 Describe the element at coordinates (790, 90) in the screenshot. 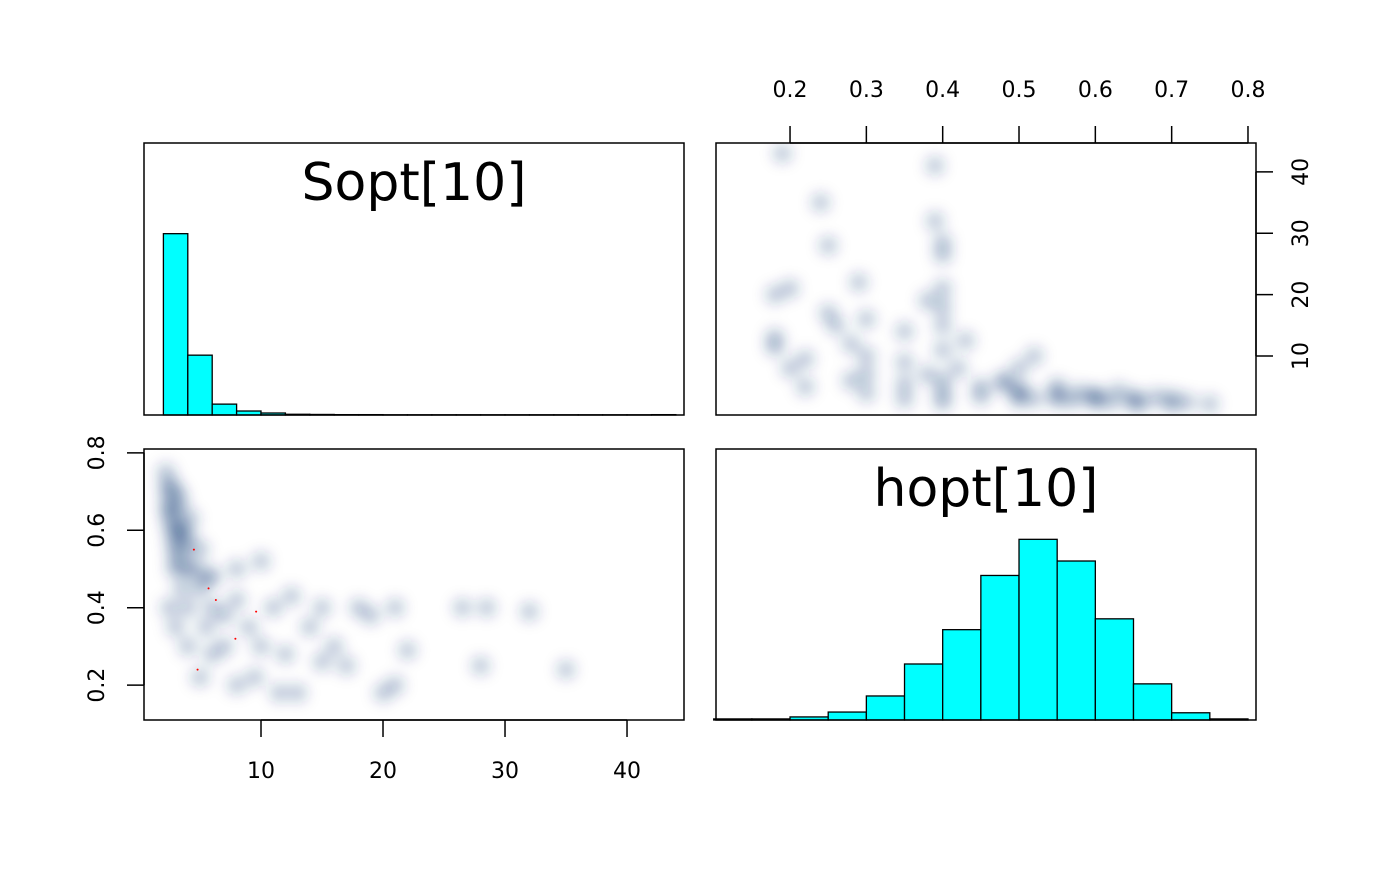

I see `x-tick-label: 0.2` at that location.